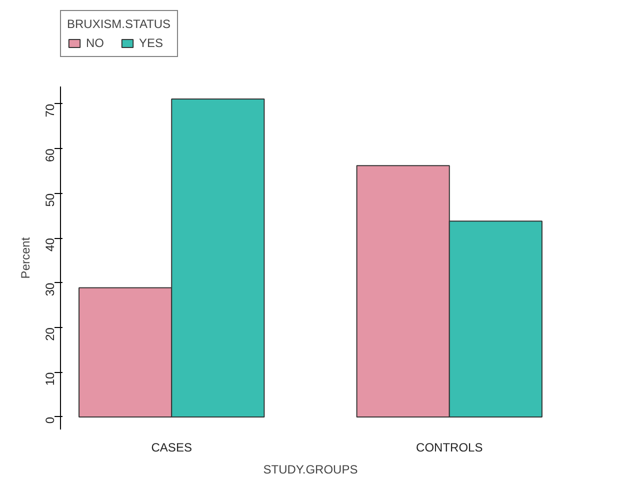  Describe the element at coordinates (310, 469) in the screenshot. I see `x-axis-title: STUDY.GROUPS` at that location.